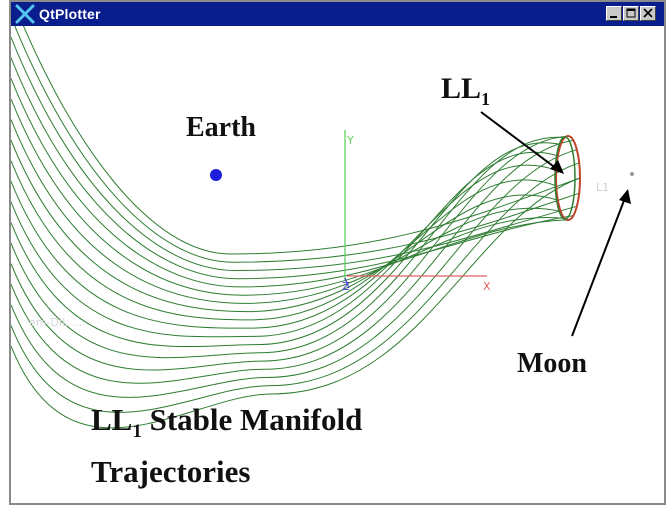 Image resolution: width=666 pixels, height=512 pixels. I want to click on ll1-label: LL1, so click(465, 91).